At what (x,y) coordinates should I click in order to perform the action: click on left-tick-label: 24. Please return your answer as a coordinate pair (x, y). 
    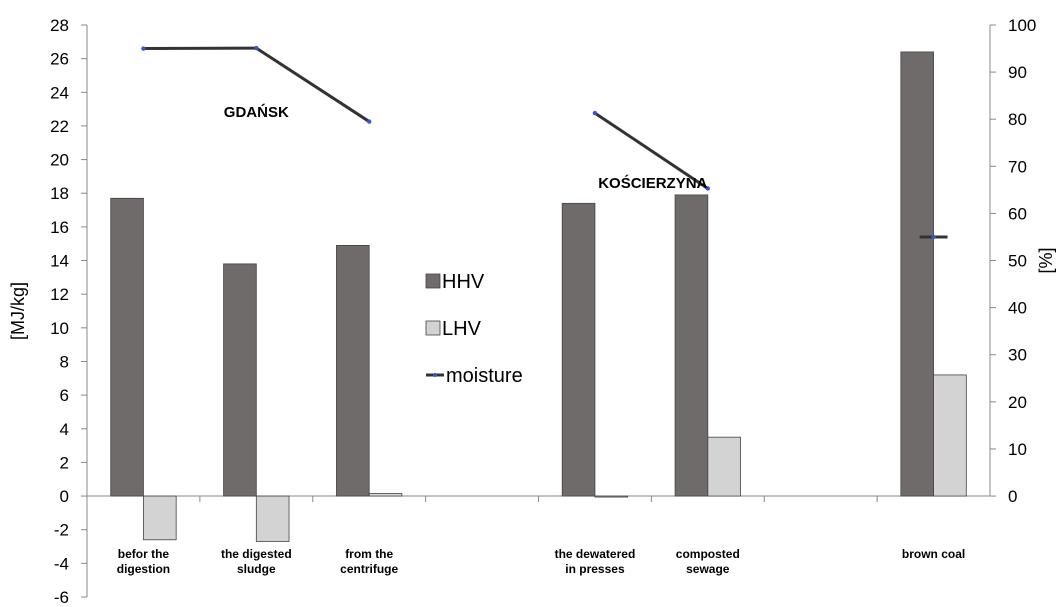
    Looking at the image, I should click on (59, 92).